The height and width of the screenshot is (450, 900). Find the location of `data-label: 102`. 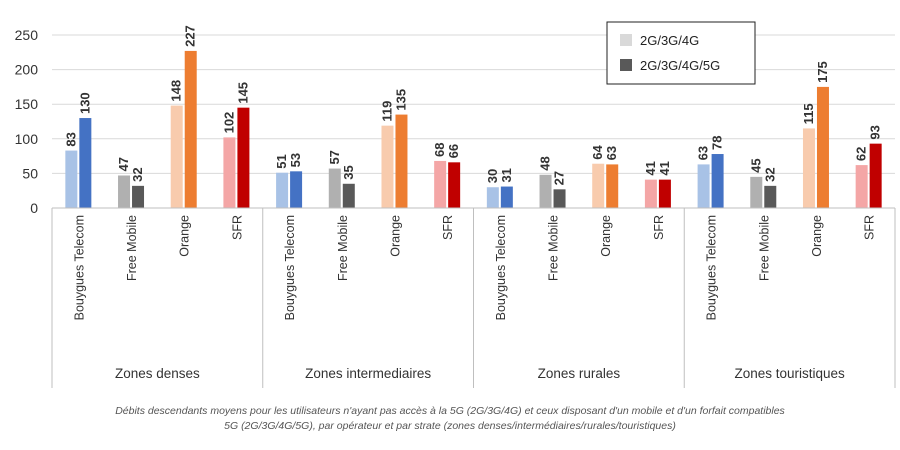

data-label: 102 is located at coordinates (228, 123).